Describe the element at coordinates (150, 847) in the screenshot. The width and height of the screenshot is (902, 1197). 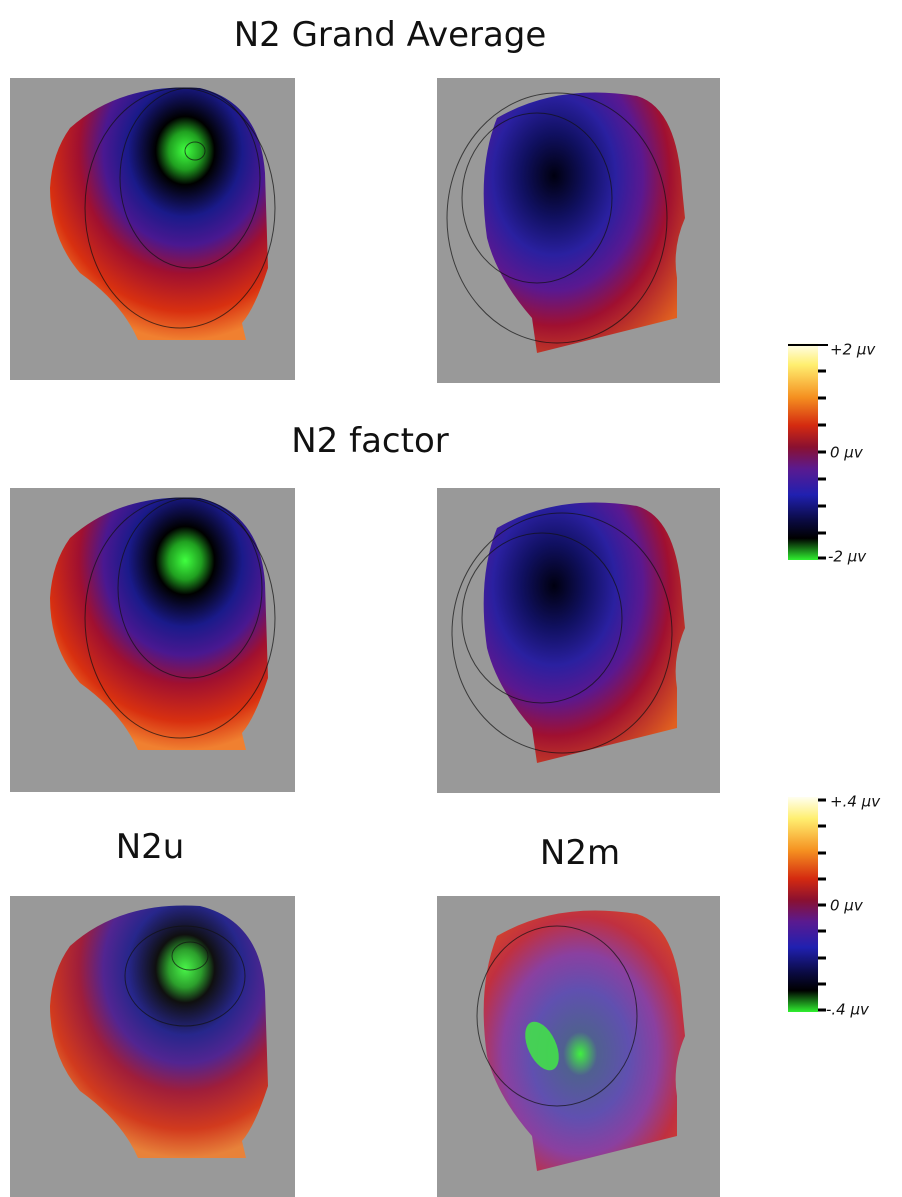
I see `title: N2u` at that location.